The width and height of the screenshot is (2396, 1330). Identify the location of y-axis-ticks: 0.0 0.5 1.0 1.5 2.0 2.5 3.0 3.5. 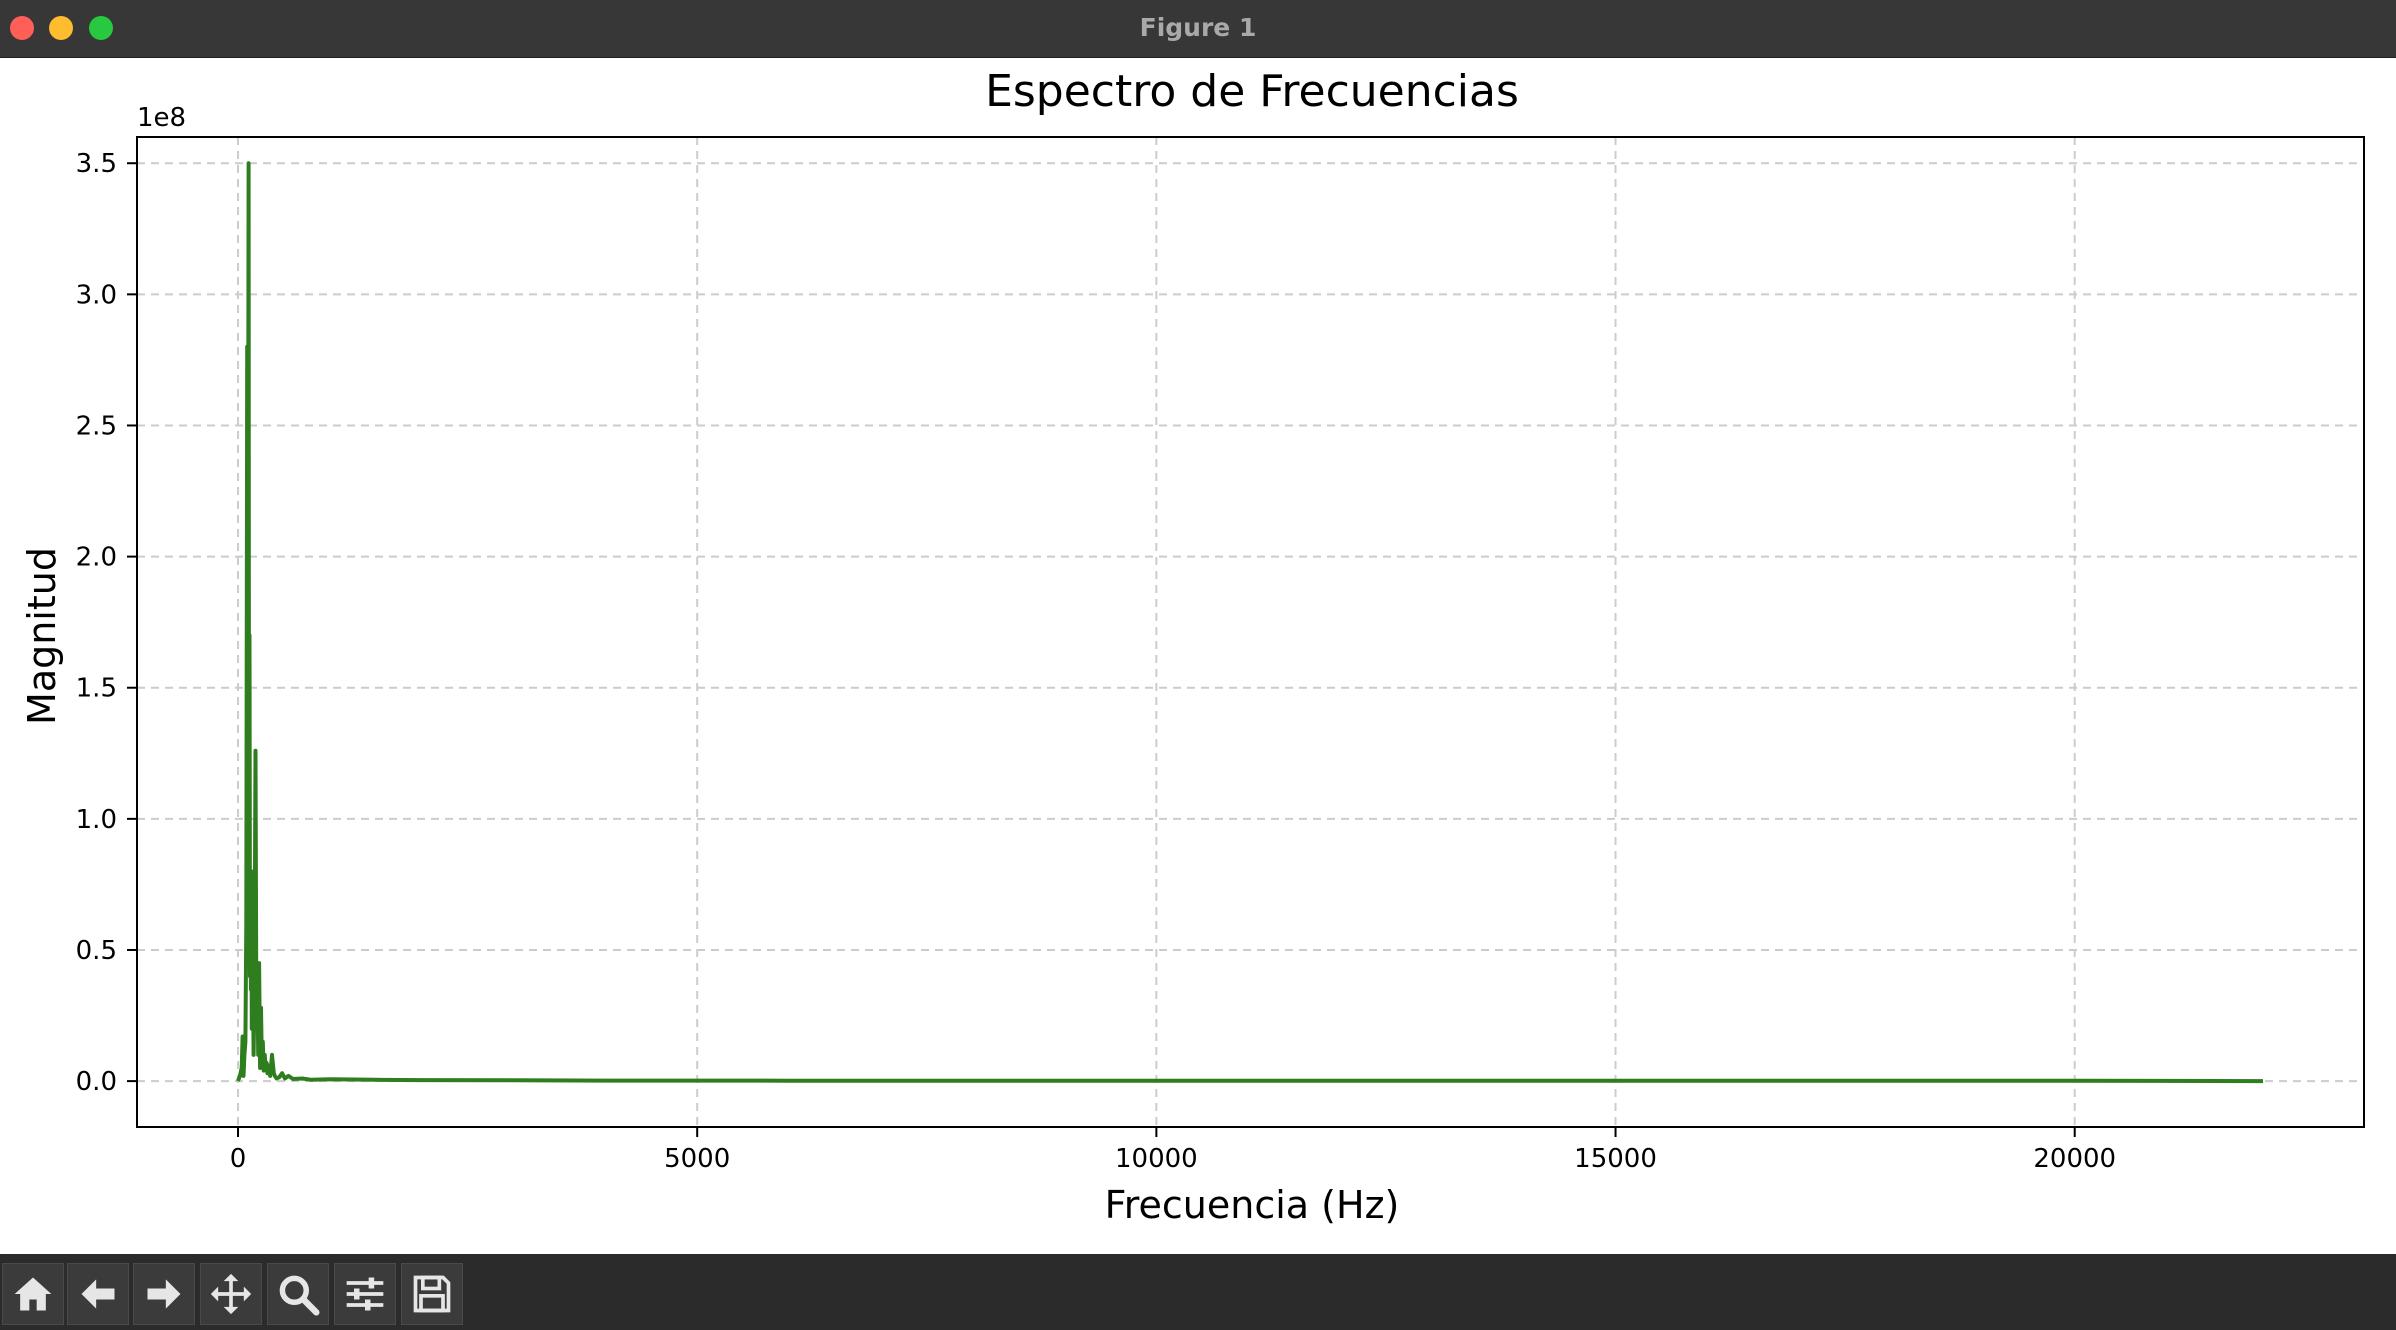
(106, 623).